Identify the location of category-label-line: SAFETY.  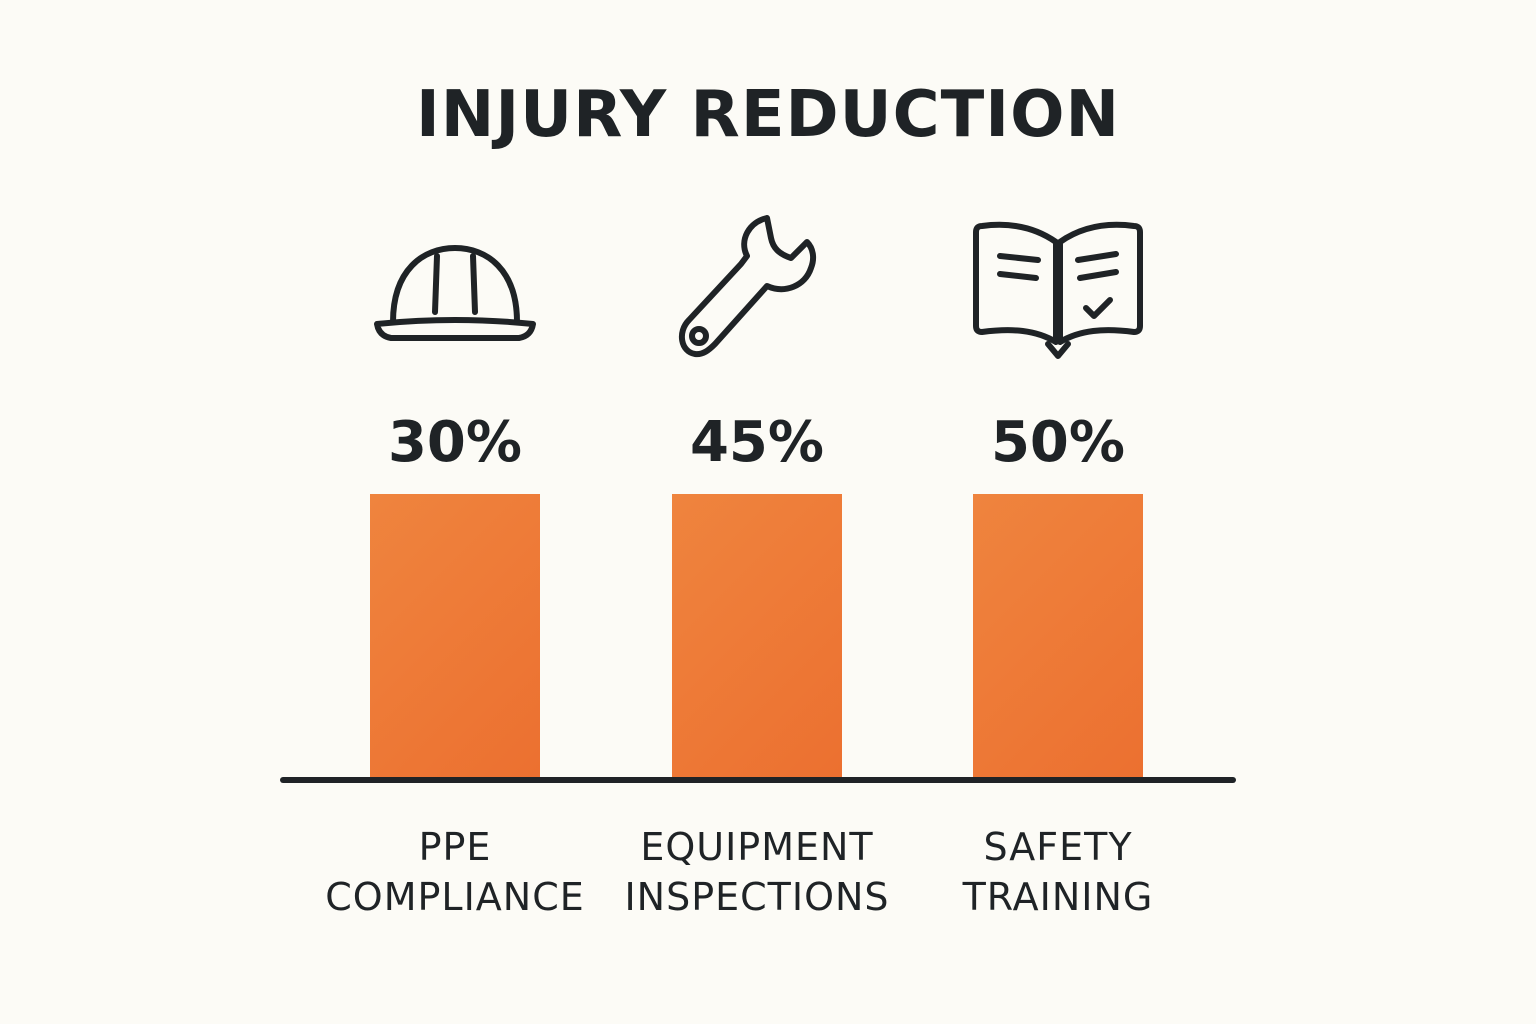
(1058, 847).